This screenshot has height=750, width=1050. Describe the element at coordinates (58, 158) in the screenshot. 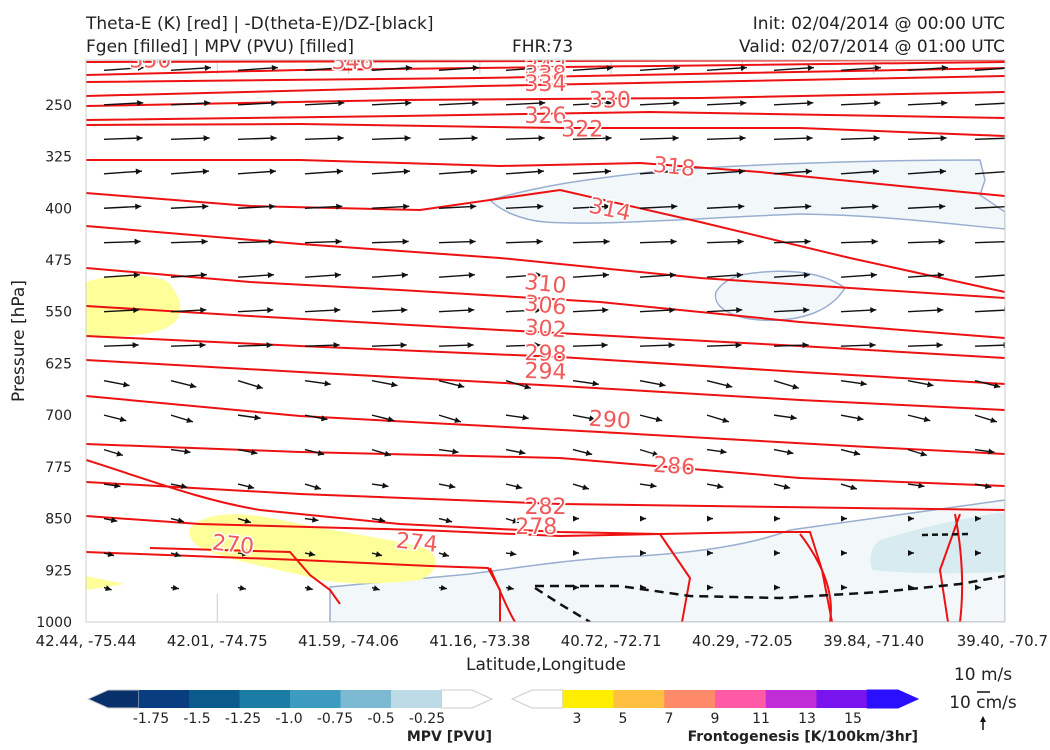

I see `y-tick-label: 325` at that location.